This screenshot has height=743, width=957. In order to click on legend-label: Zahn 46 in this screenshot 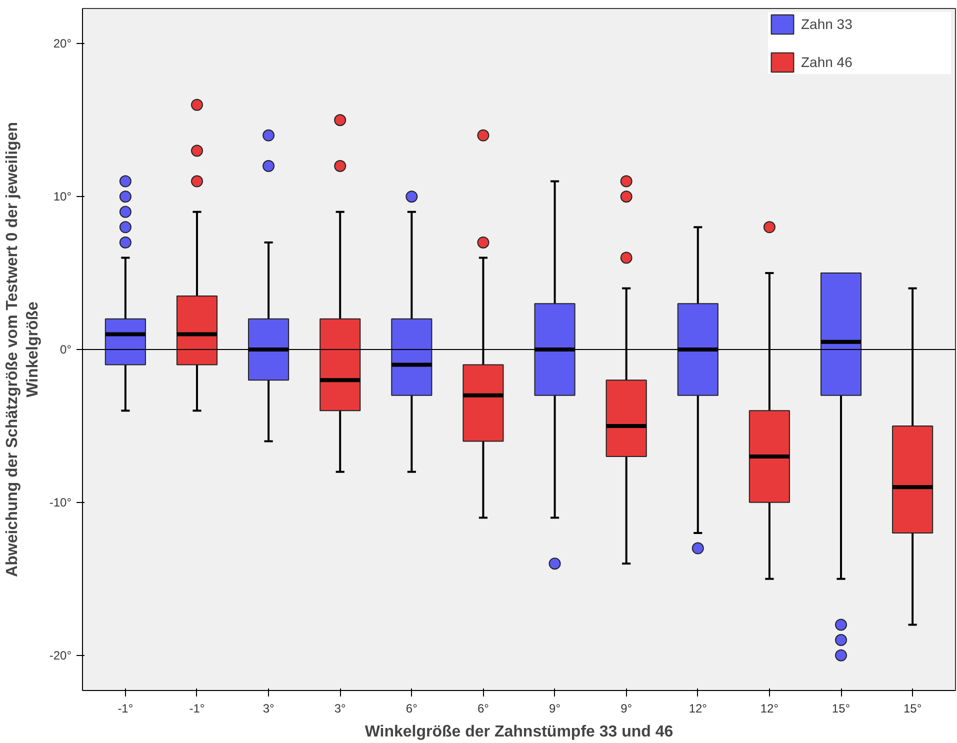, I will do `click(827, 62)`.